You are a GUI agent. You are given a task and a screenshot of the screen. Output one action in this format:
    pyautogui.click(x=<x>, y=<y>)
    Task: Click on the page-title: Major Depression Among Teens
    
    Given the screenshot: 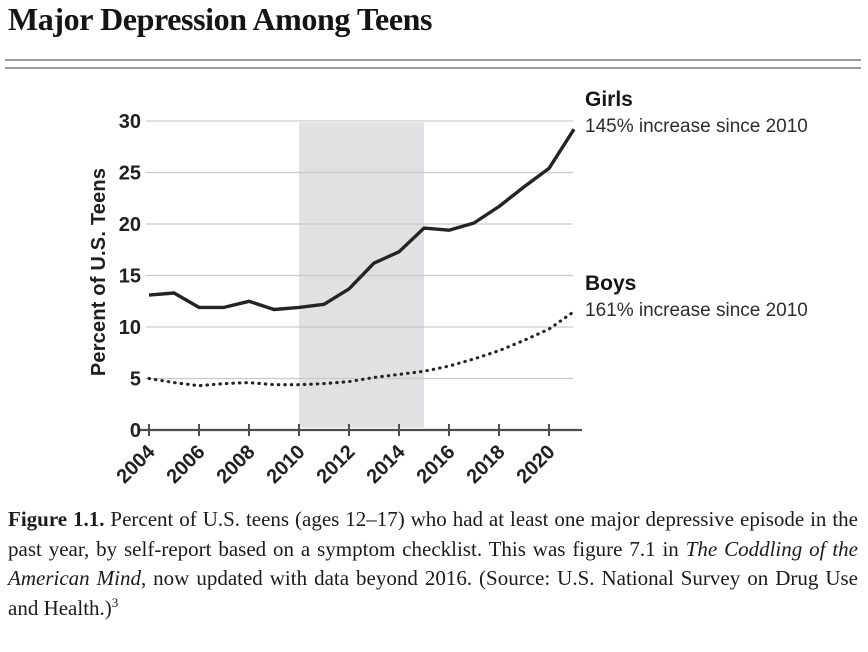 What is the action you would take?
    pyautogui.click(x=220, y=19)
    